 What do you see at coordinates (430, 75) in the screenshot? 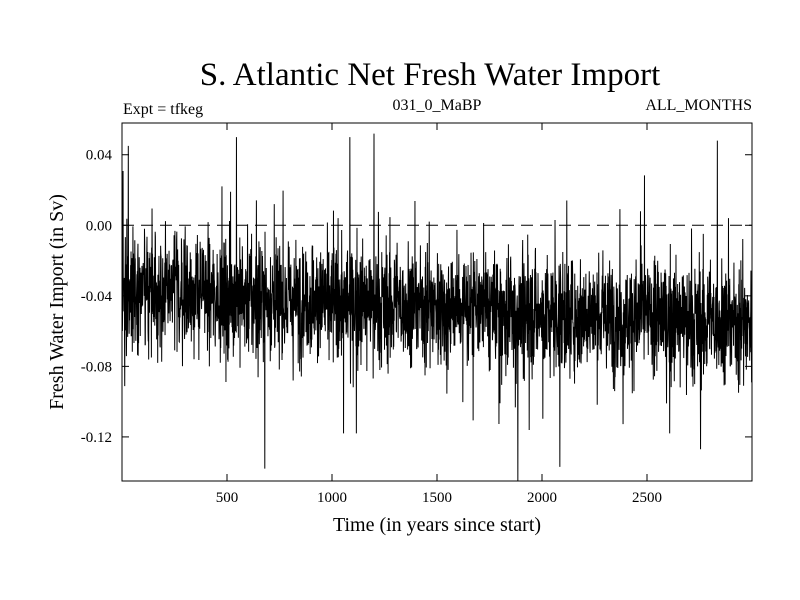
I see `chart-title: S. Atlantic Net Fresh Water Import` at bounding box center [430, 75].